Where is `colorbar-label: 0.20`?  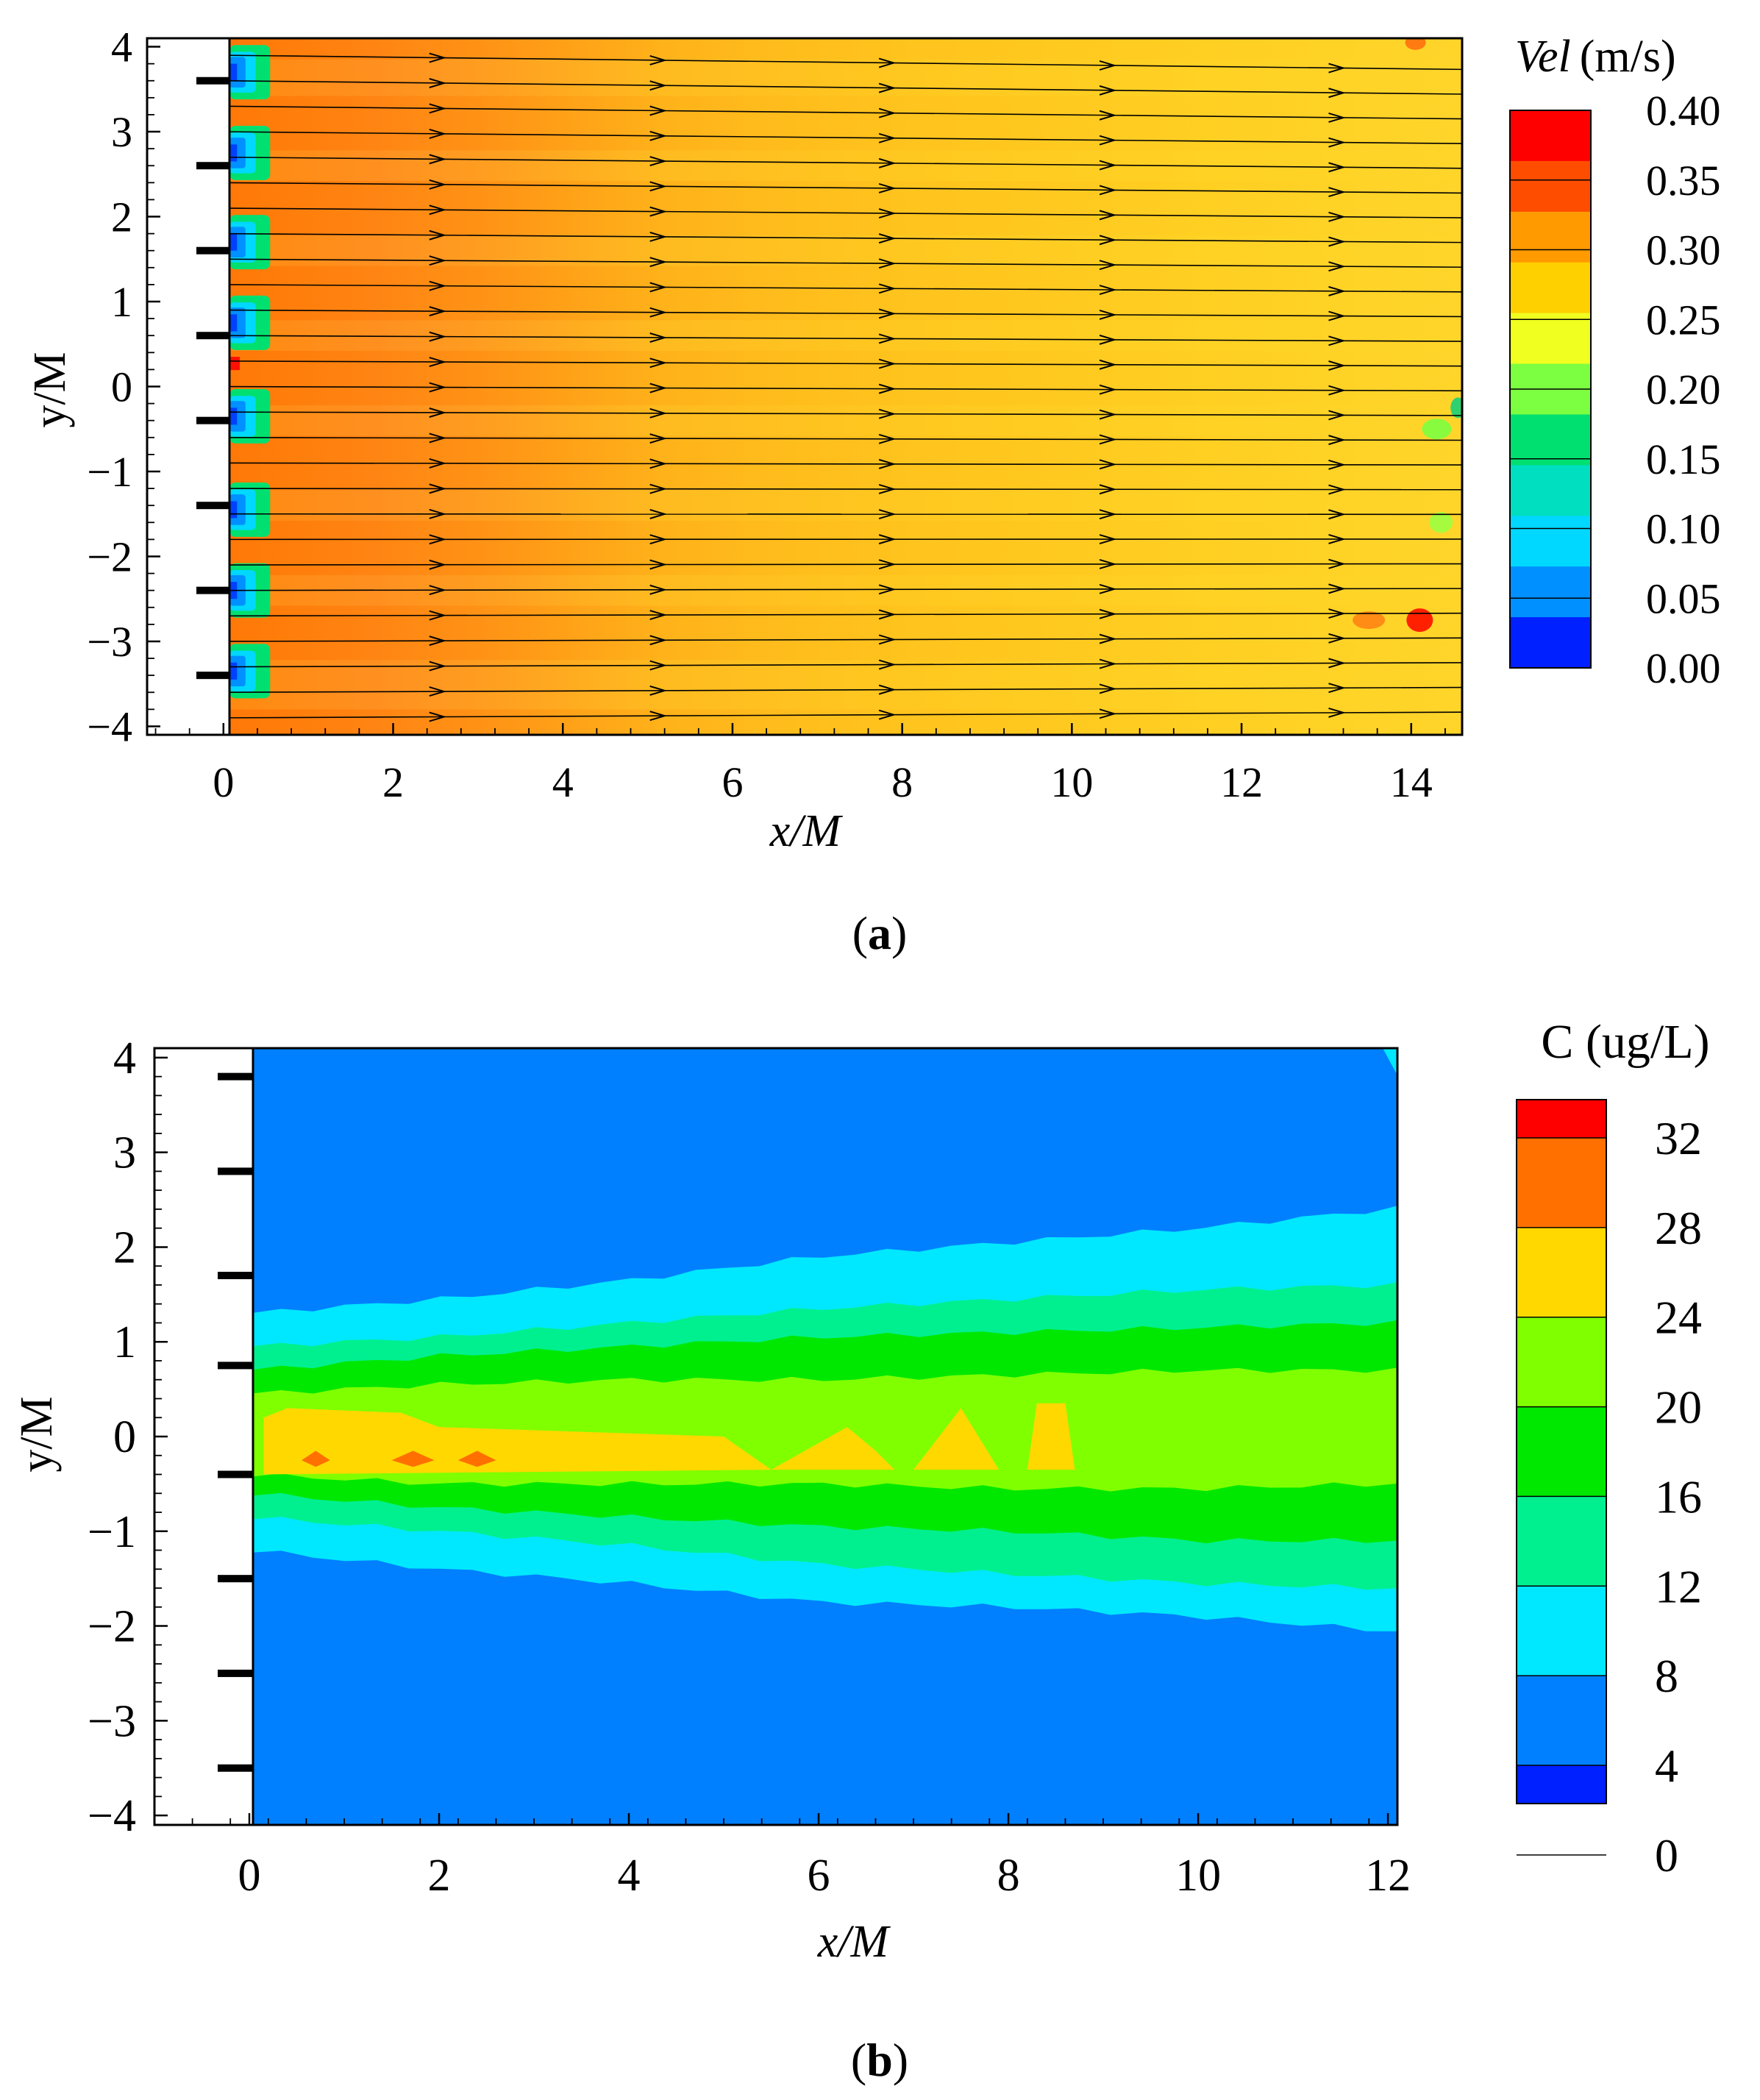 colorbar-label: 0.20 is located at coordinates (1684, 390).